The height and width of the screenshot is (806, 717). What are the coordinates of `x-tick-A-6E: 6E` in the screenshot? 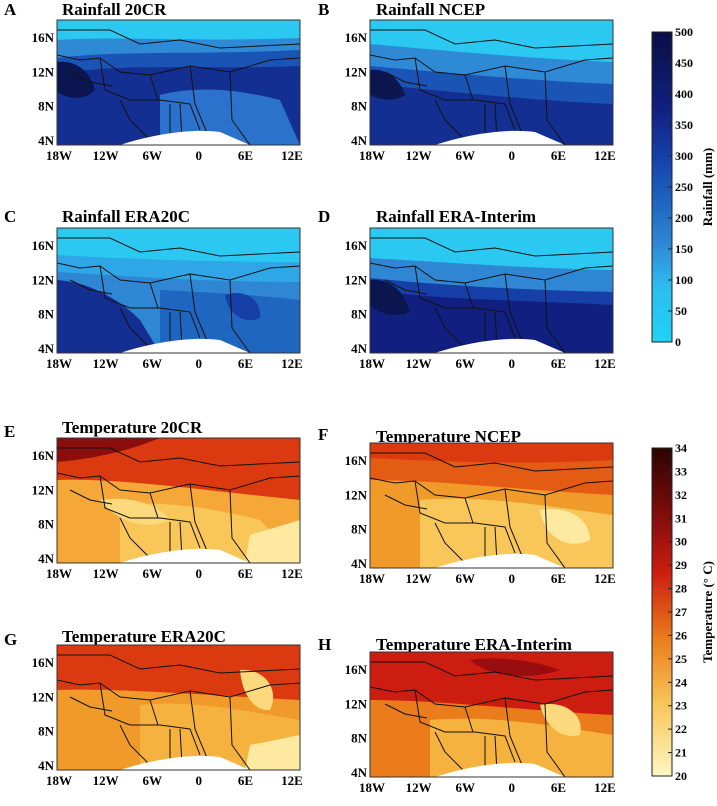 It's located at (245, 155).